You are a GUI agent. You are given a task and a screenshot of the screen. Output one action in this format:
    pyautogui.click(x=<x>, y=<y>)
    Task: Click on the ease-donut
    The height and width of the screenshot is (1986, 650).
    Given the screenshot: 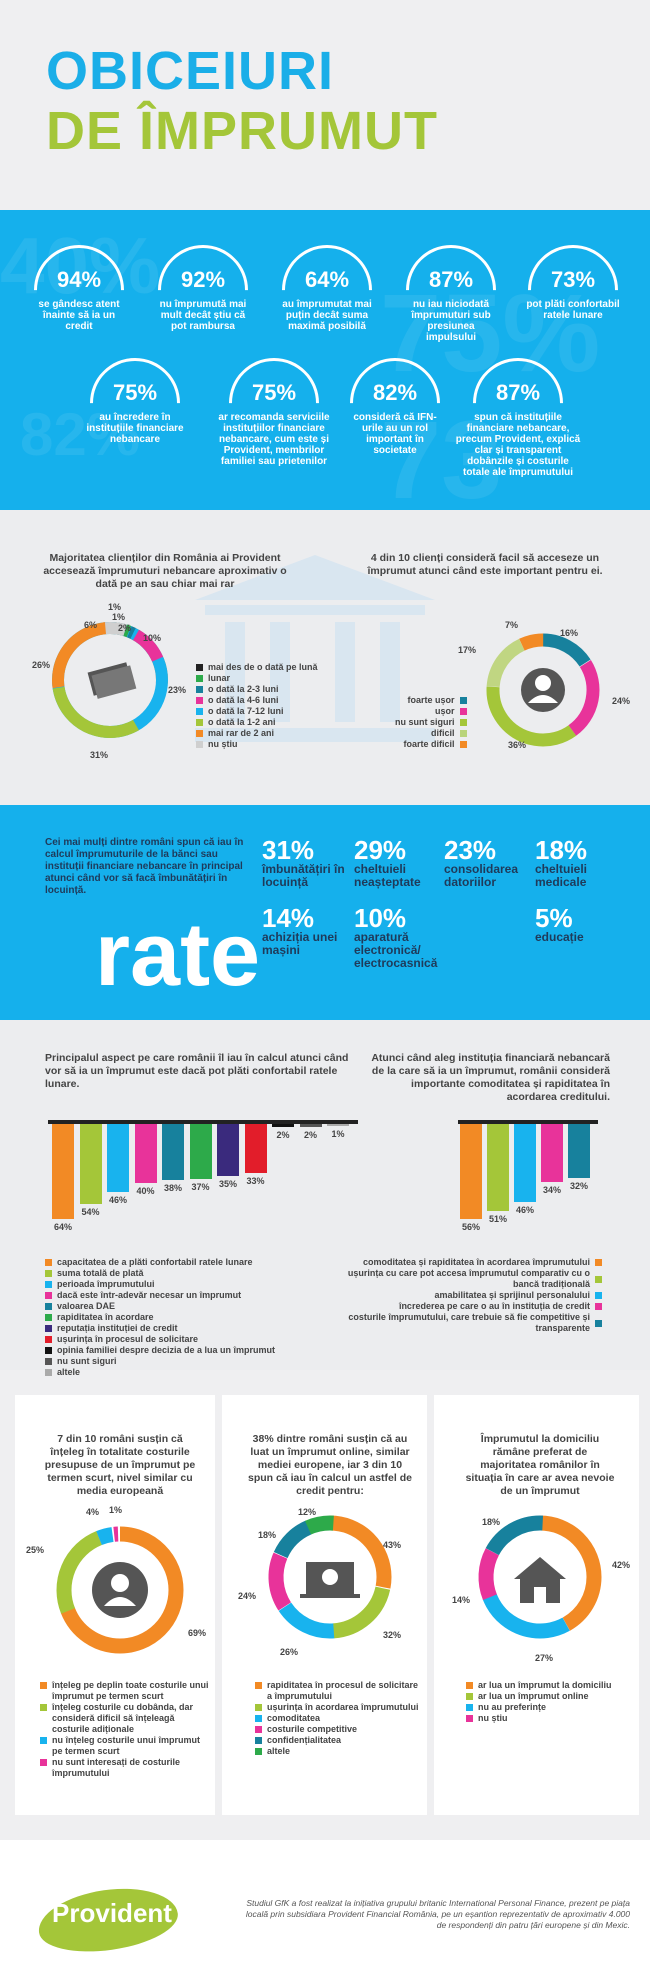 What is the action you would take?
    pyautogui.click(x=543, y=690)
    